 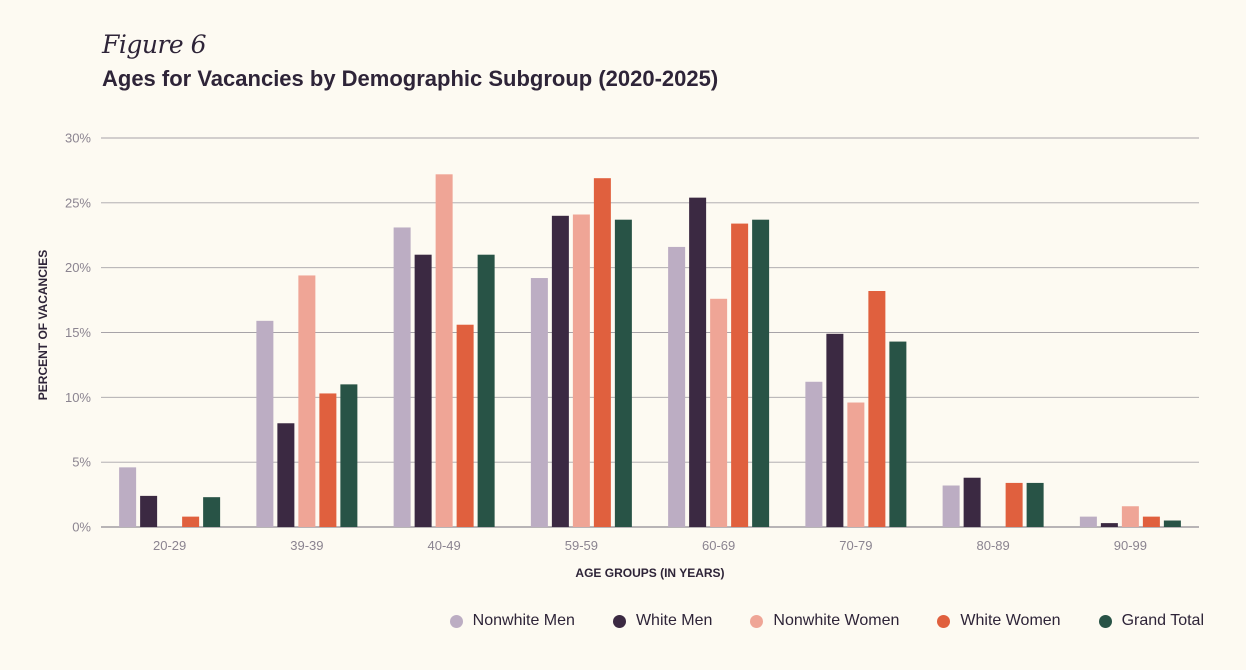 I want to click on legend-item-white-women: White Women, so click(x=999, y=621).